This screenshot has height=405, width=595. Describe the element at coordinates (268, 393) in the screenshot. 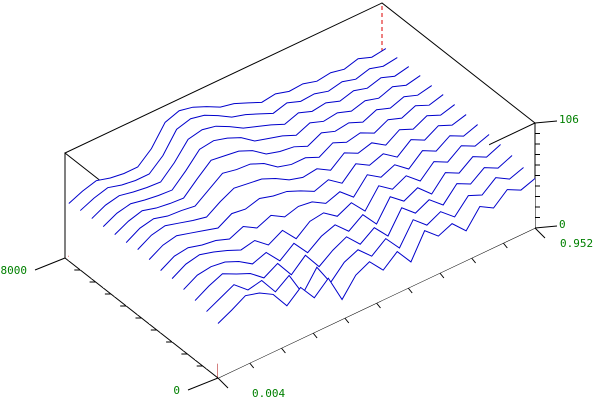

I see `x-tick-label: 0.004` at that location.